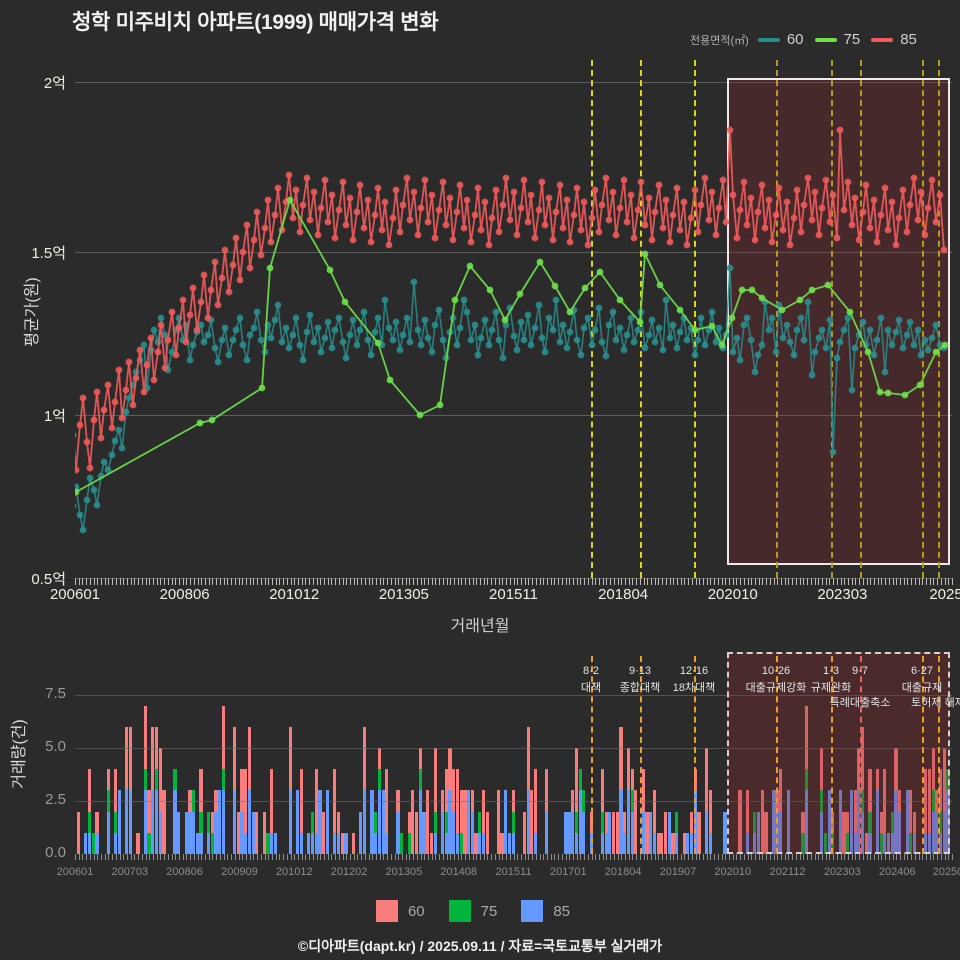 The height and width of the screenshot is (960, 960). I want to click on price-gridline, so click(513, 415).